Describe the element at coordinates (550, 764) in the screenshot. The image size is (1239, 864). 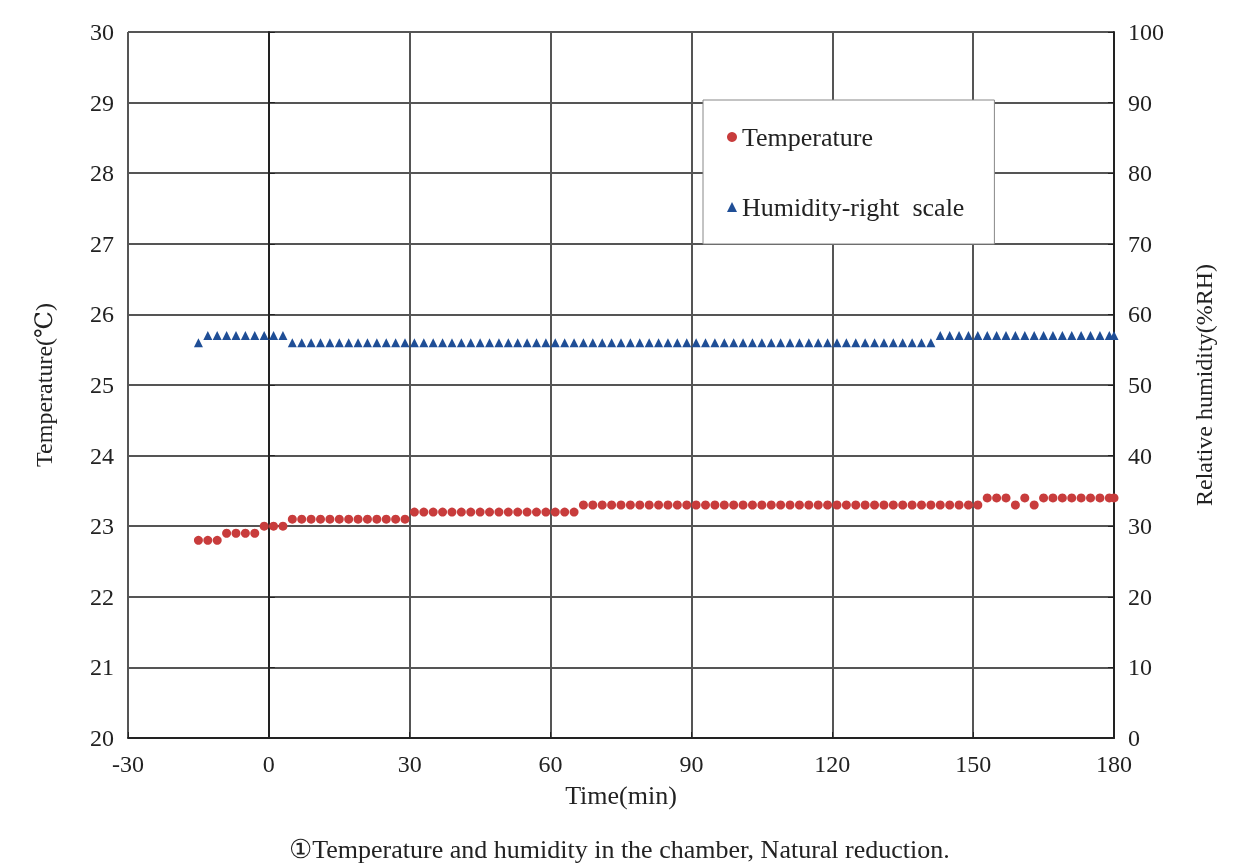
I see `x-tick-label: 60` at that location.